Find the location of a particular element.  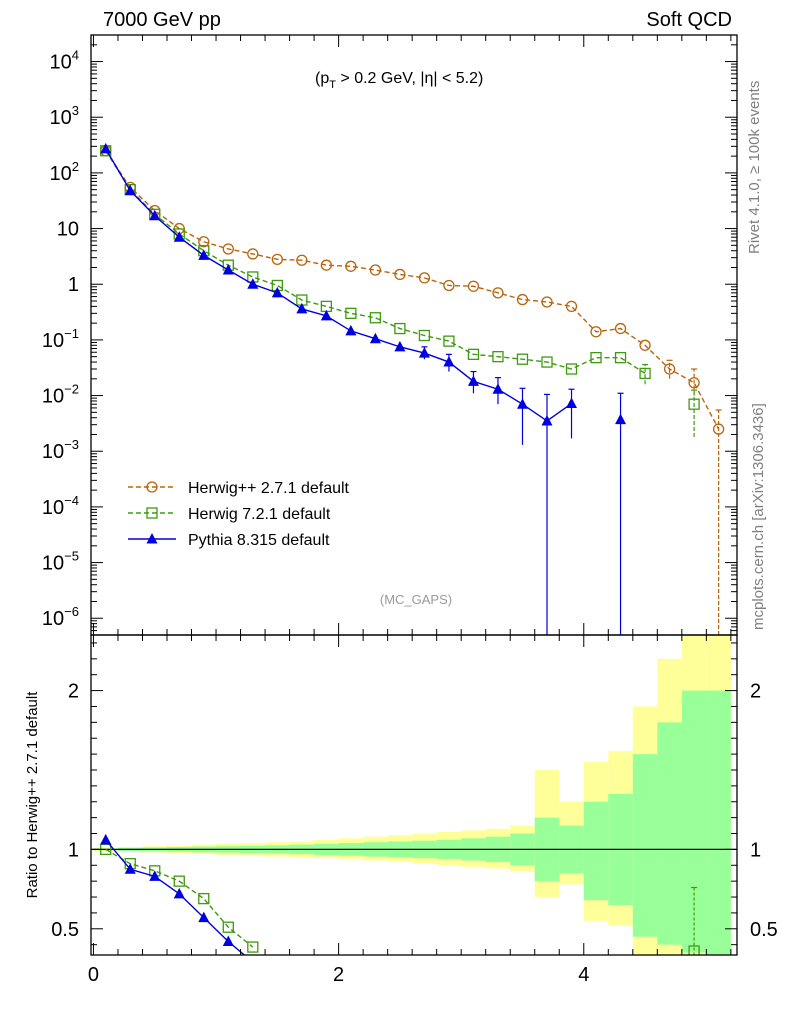

y-tick-label: 10⁴ is located at coordinates (64, 61).